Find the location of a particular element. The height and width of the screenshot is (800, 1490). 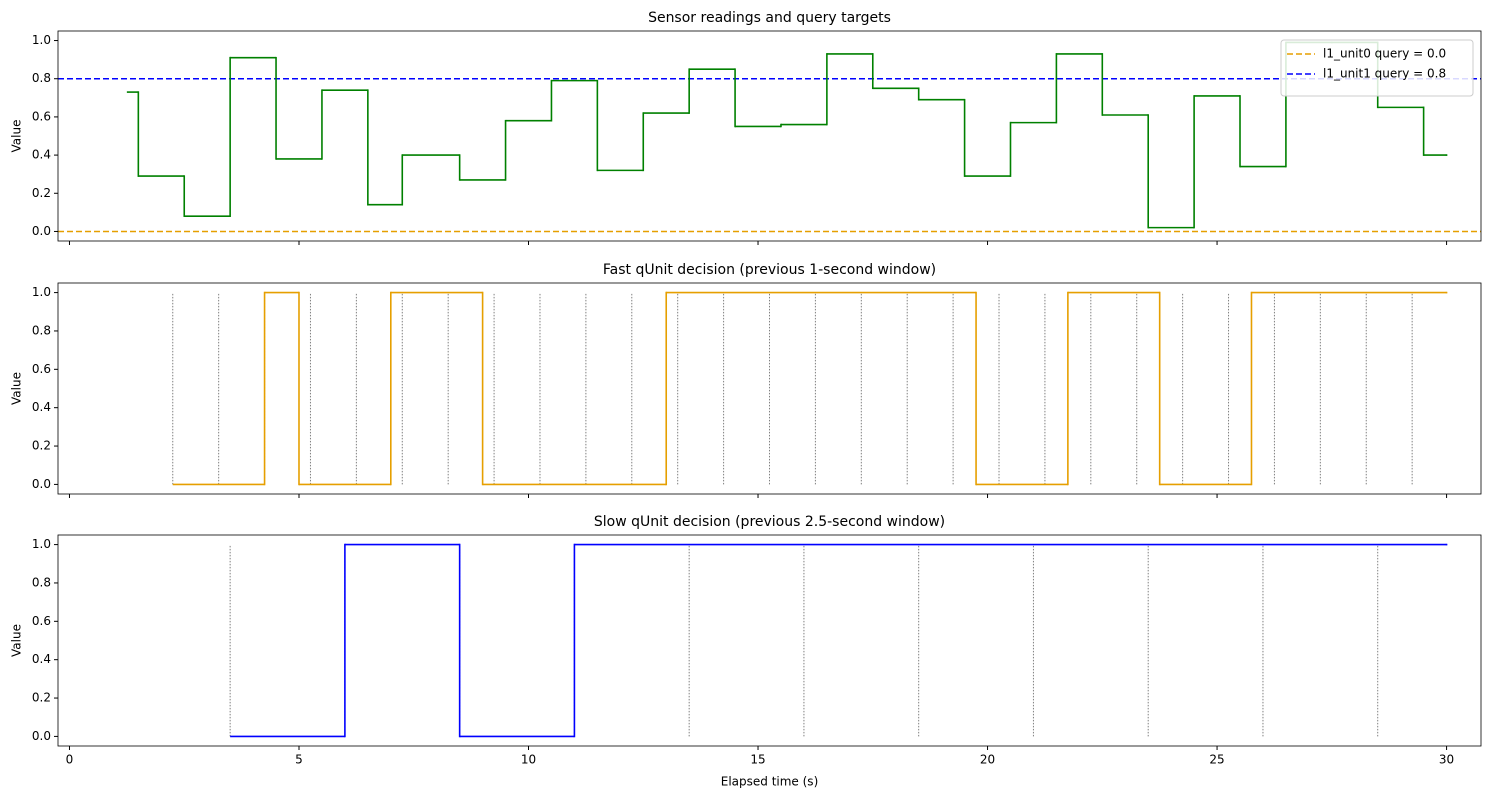

x-axis-label: Elapsed time (s) is located at coordinates (770, 782).